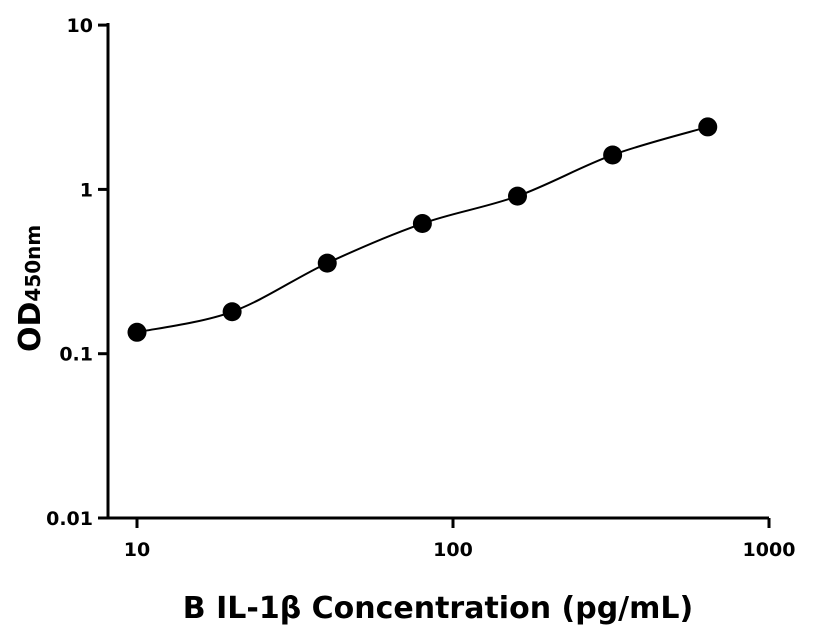  I want to click on y-tick-label: 0.1, so click(76, 355).